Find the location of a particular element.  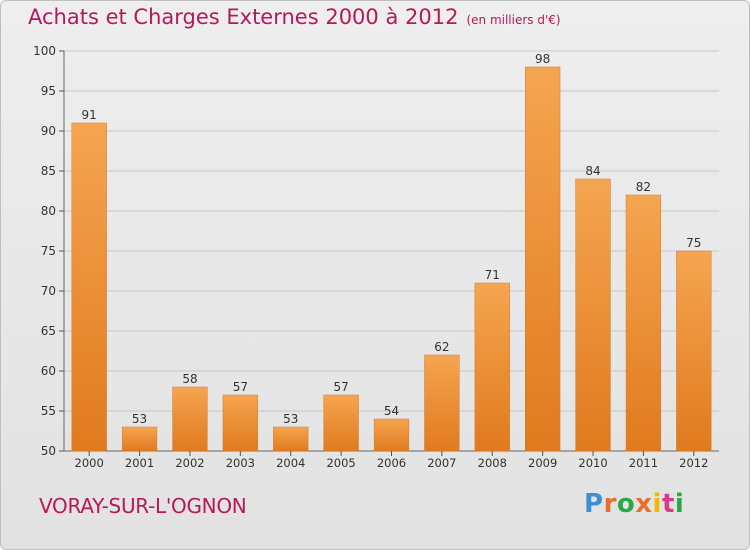

y-tick-label: 100 is located at coordinates (44, 51).